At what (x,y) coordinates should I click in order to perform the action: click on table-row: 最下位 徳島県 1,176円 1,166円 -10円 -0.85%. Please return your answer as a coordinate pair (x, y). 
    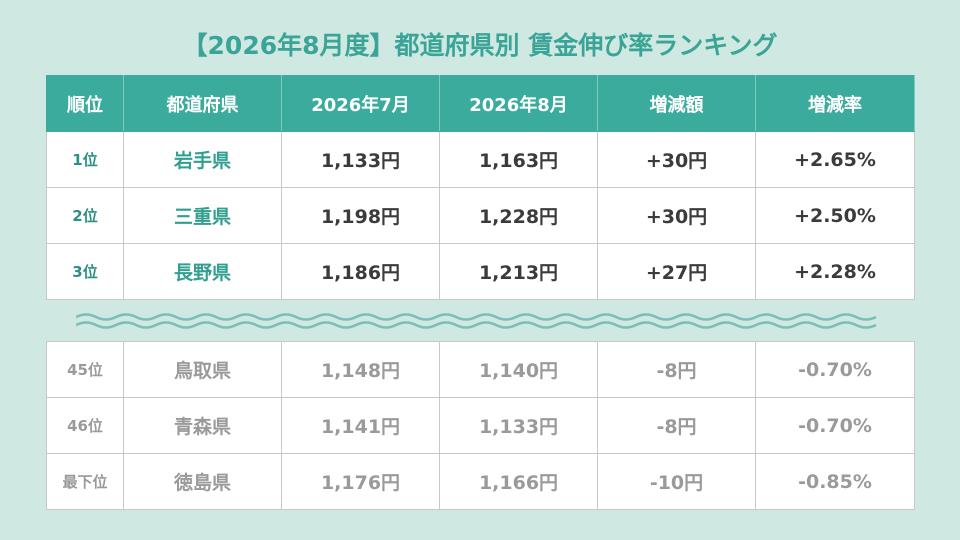
    Looking at the image, I should click on (480, 481).